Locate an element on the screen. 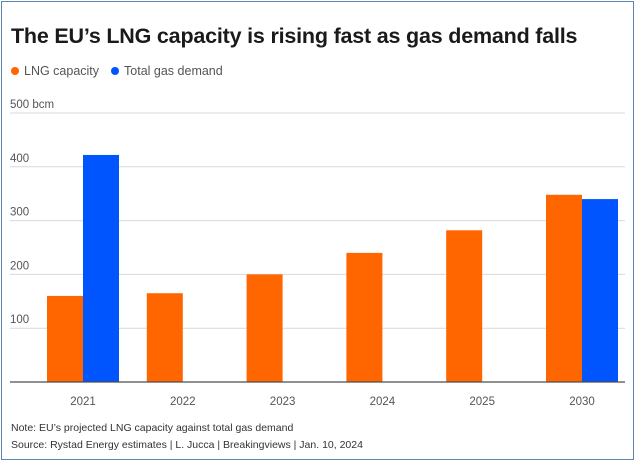 Image resolution: width=637 pixels, height=463 pixels. x-tick-label-2024: 2024 is located at coordinates (383, 402).